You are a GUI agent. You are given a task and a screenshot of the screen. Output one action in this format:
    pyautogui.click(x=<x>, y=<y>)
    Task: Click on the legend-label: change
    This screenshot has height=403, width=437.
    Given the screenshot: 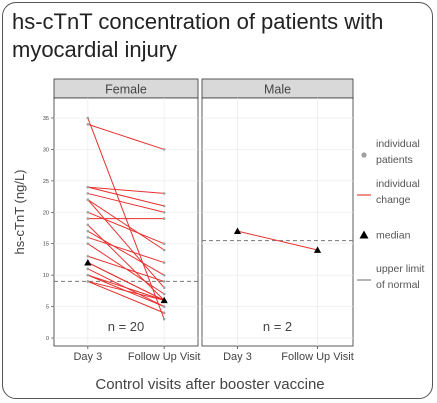 What is the action you would take?
    pyautogui.click(x=393, y=200)
    